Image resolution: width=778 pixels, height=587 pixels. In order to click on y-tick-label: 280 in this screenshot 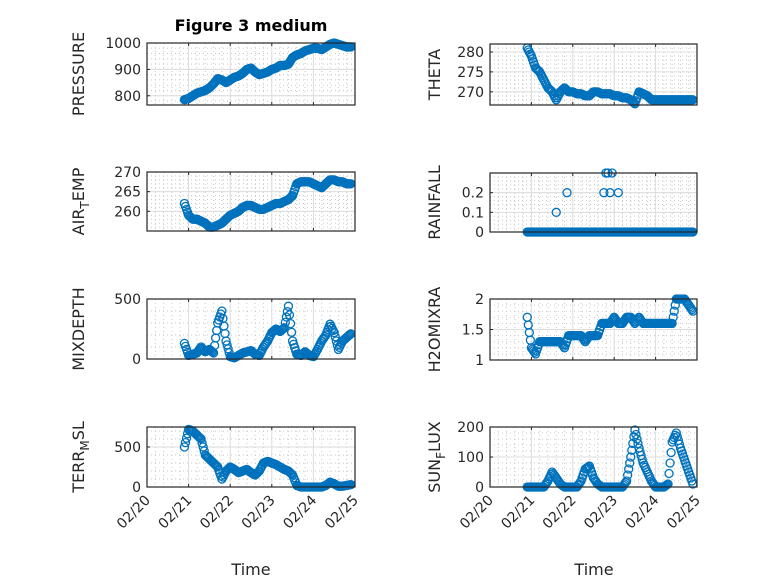, I will do `click(470, 53)`.